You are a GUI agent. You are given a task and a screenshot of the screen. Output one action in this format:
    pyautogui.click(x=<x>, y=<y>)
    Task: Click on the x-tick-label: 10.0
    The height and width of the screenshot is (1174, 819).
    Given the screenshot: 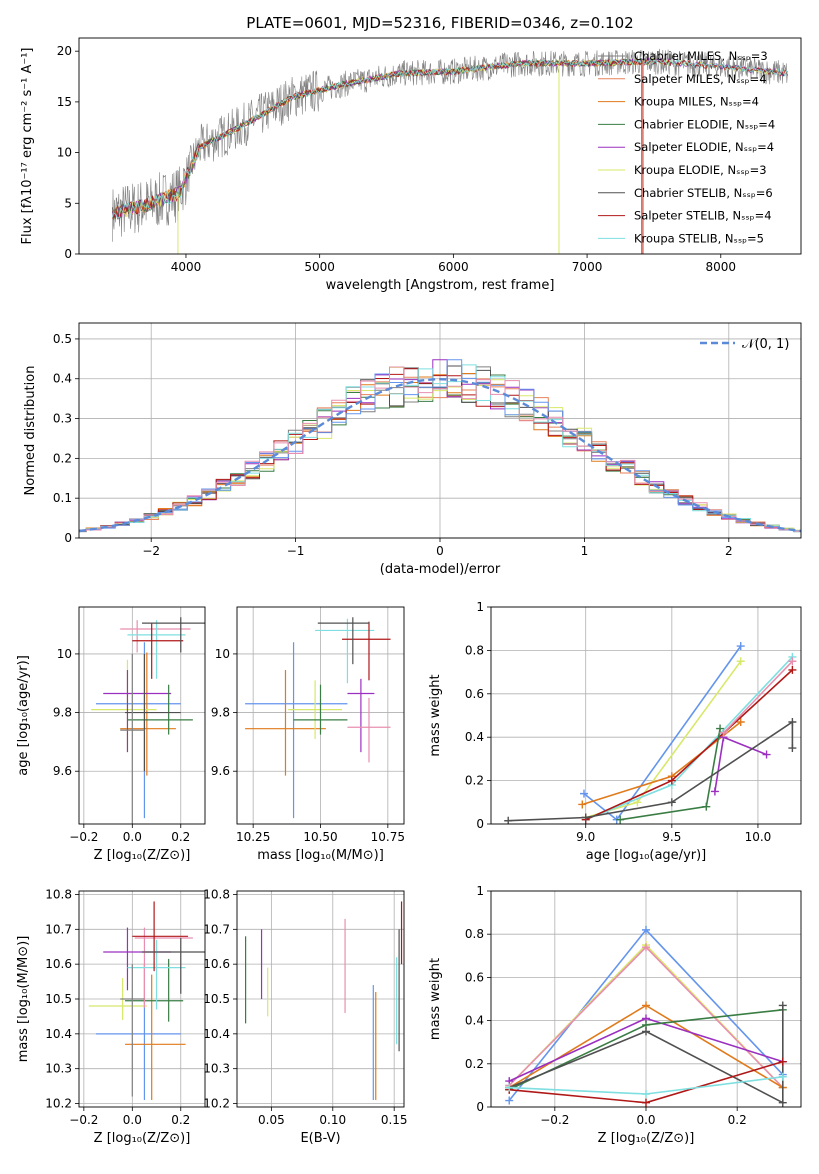 What is the action you would take?
    pyautogui.click(x=758, y=837)
    